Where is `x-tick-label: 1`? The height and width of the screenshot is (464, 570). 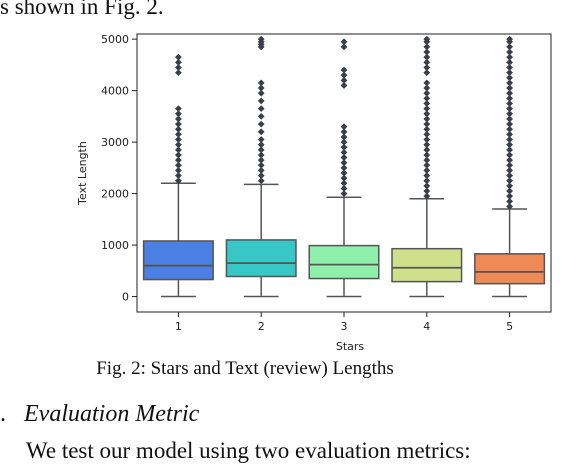 x-tick-label: 1 is located at coordinates (178, 326).